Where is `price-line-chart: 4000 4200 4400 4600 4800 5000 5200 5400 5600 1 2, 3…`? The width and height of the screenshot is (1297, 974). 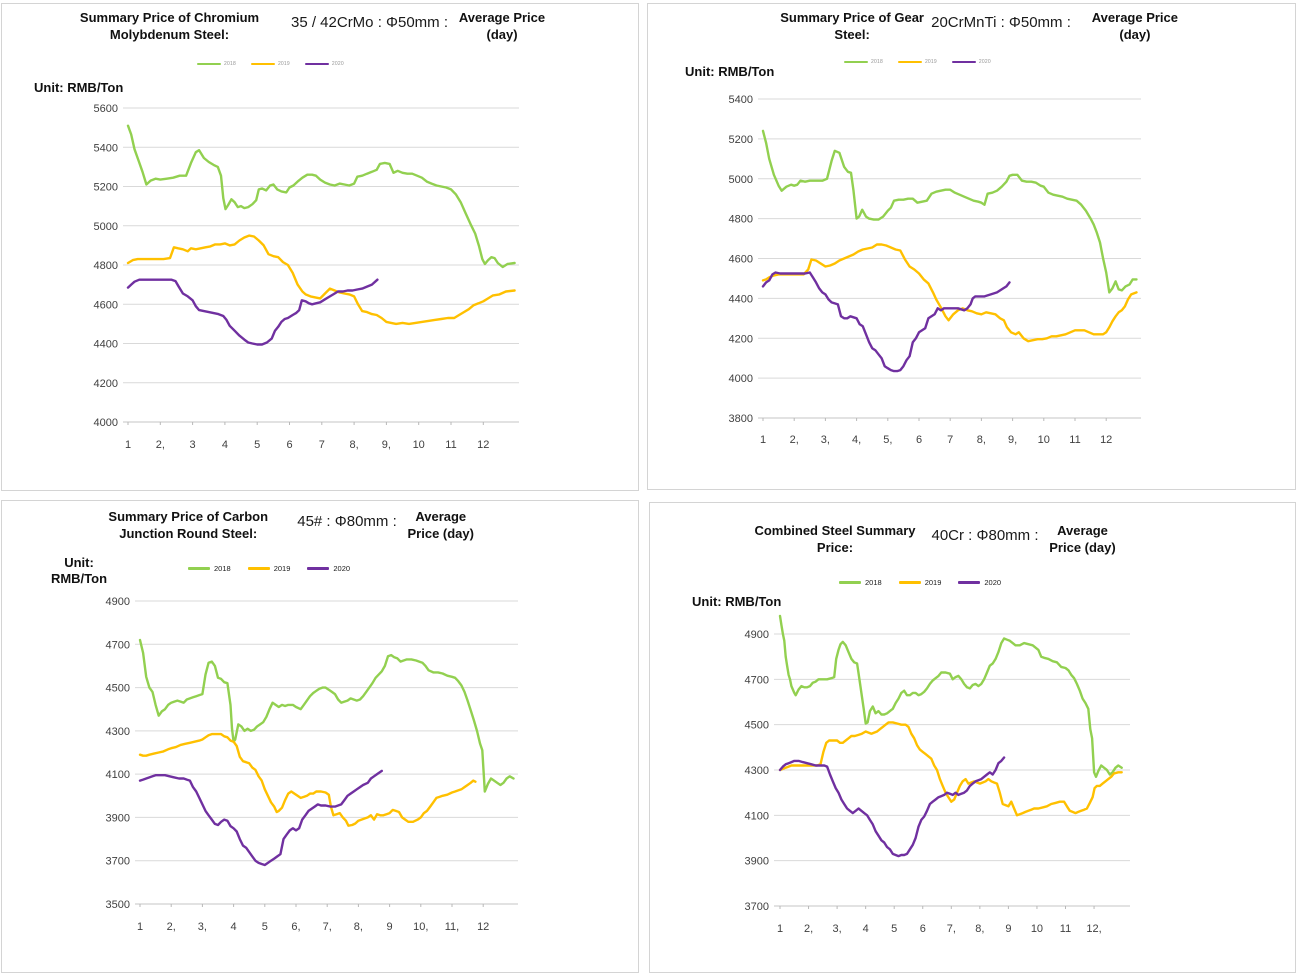
price-line-chart: 4000 4200 4400 4600 4800 5000 5200 5400 5600 1 2, 3… is located at coordinates (306, 277).